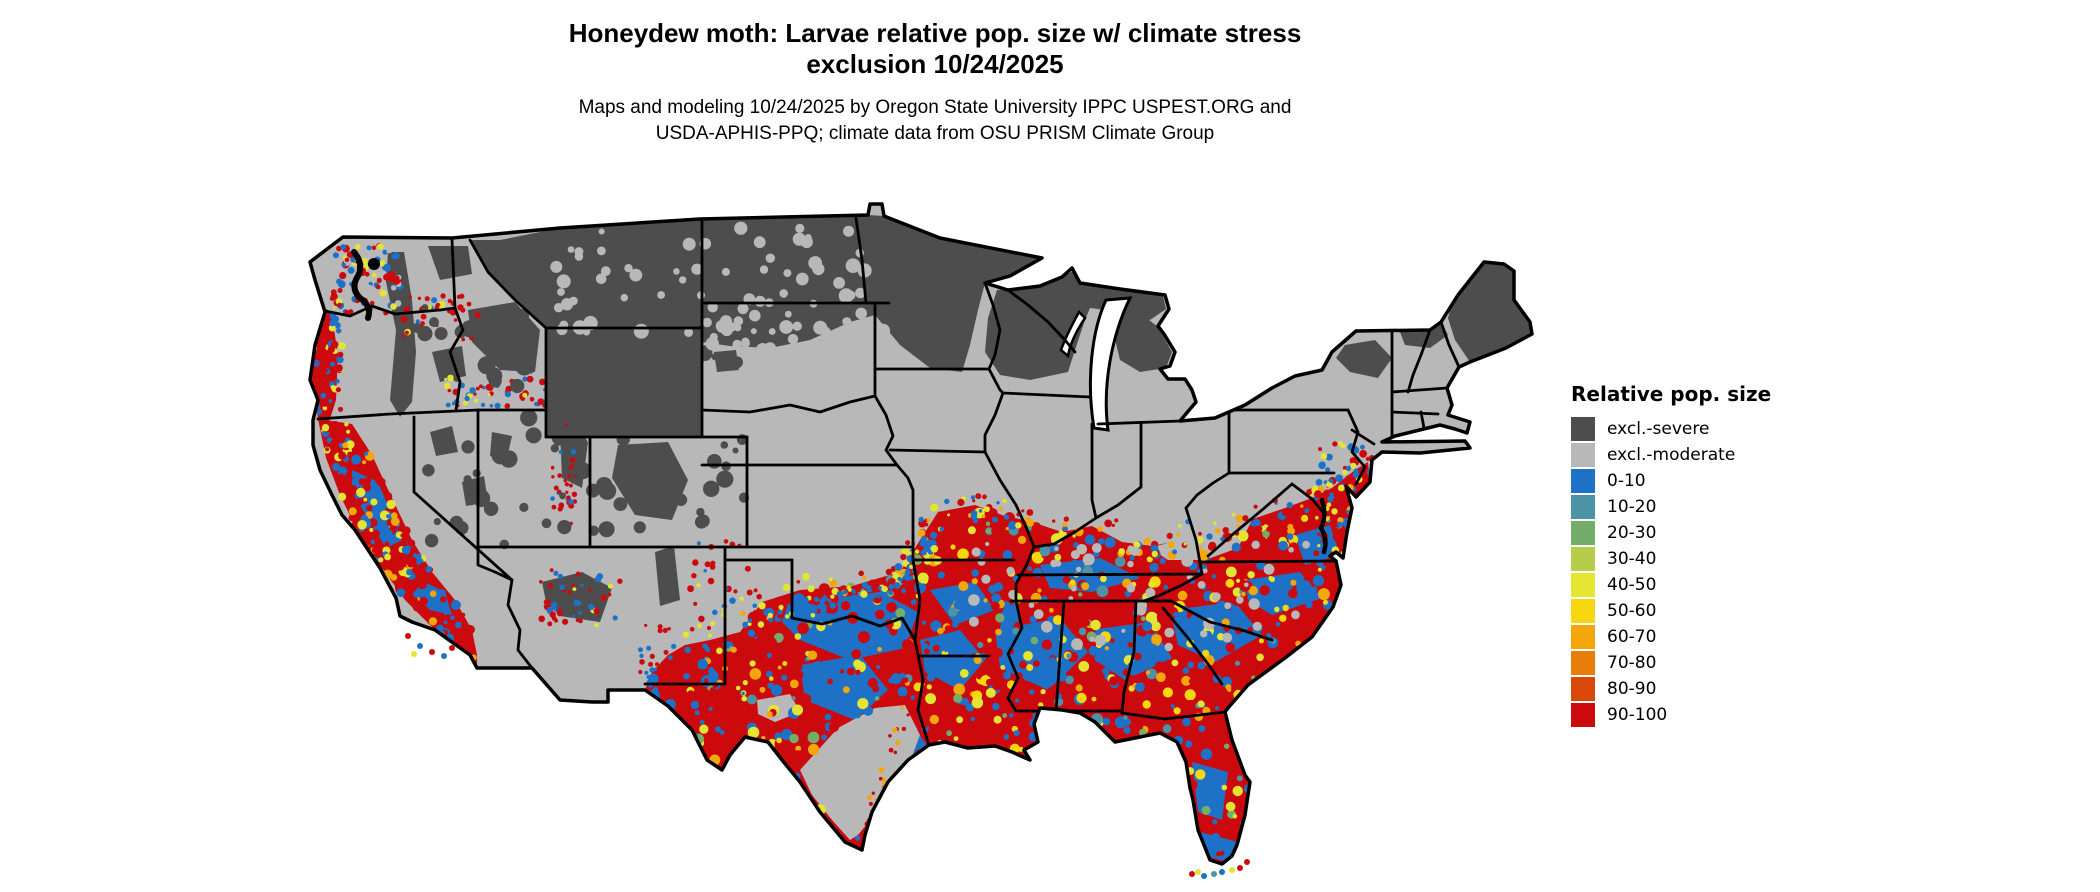 This screenshot has width=2100, height=892. What do you see at coordinates (1671, 663) in the screenshot?
I see `legend-row: 70-80` at bounding box center [1671, 663].